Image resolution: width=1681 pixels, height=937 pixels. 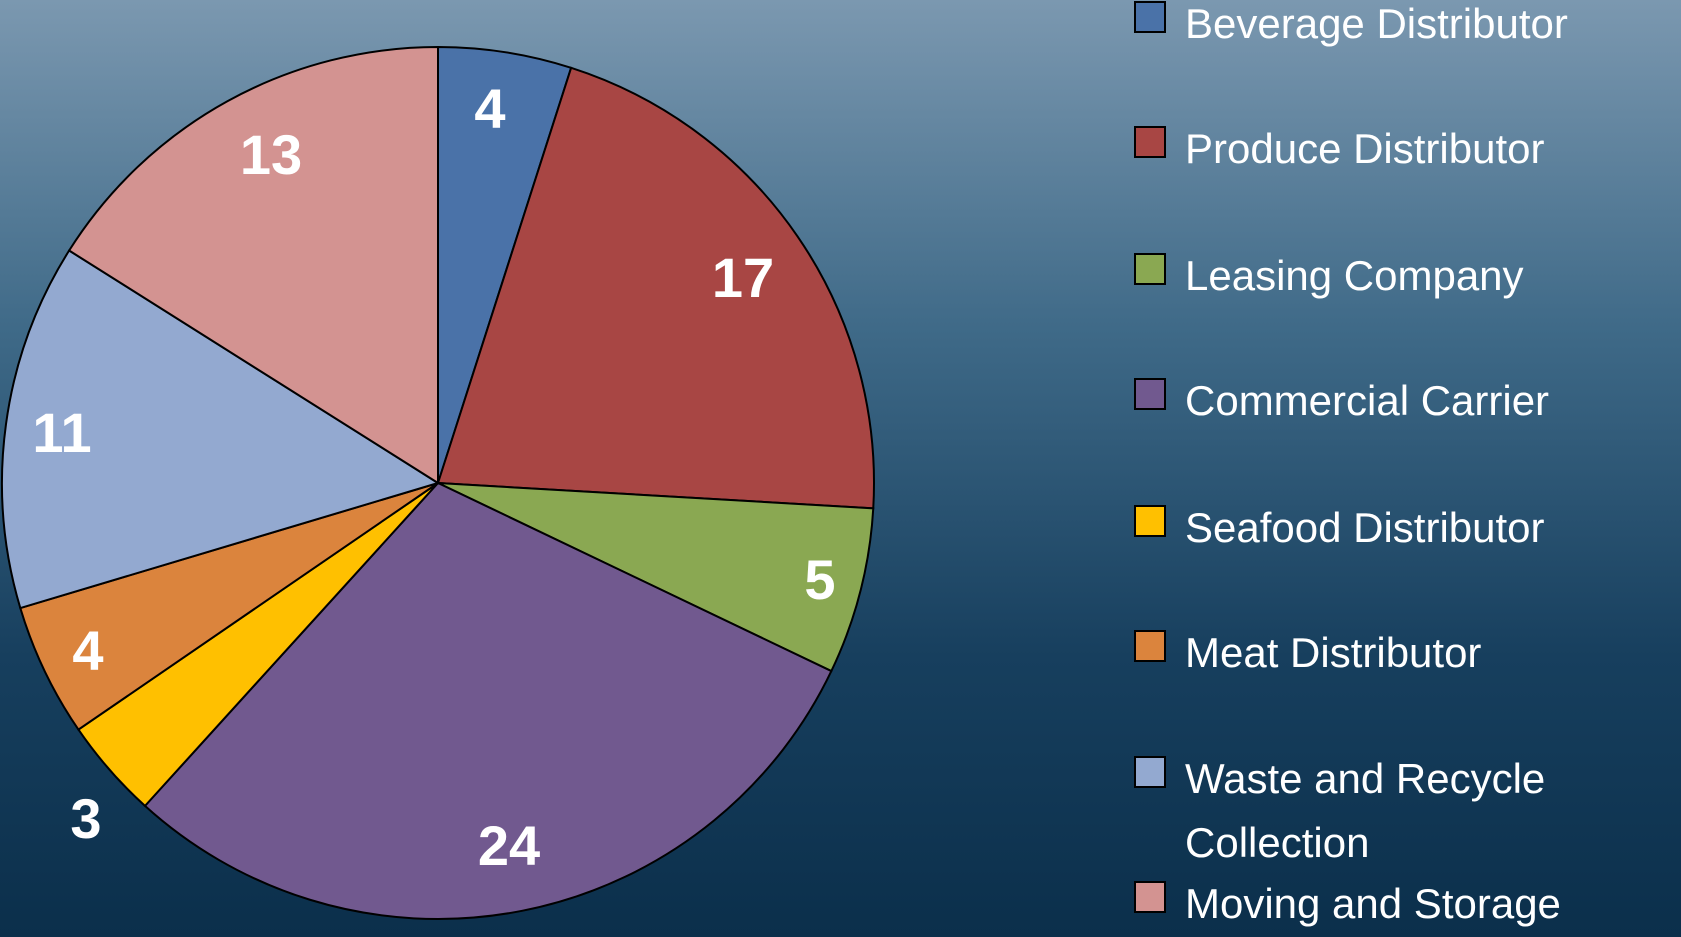 What do you see at coordinates (1367, 400) in the screenshot?
I see `legend-label: Commercial Carrier` at bounding box center [1367, 400].